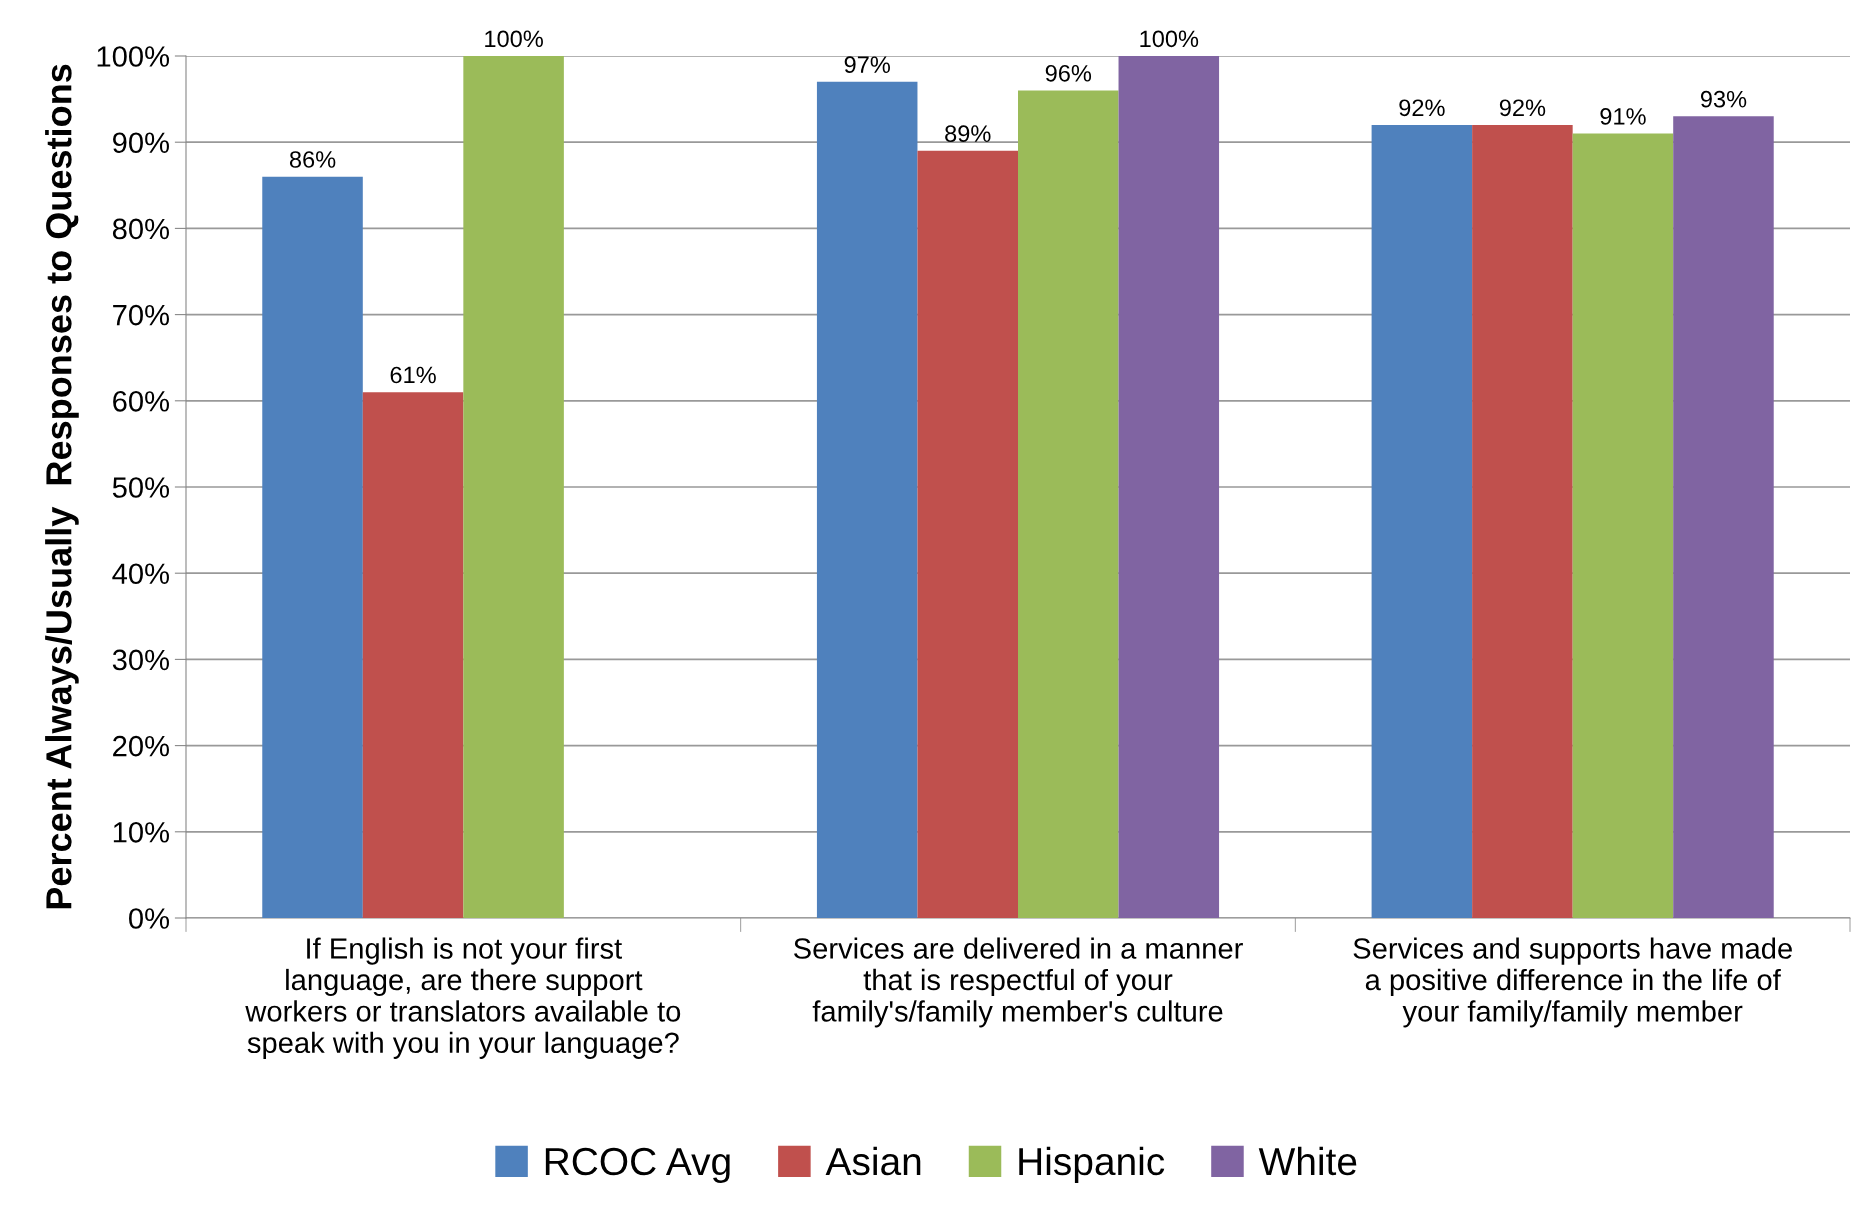 This screenshot has width=1854, height=1218. Describe the element at coordinates (140, 229) in the screenshot. I see `y-tick-label: 80%` at that location.